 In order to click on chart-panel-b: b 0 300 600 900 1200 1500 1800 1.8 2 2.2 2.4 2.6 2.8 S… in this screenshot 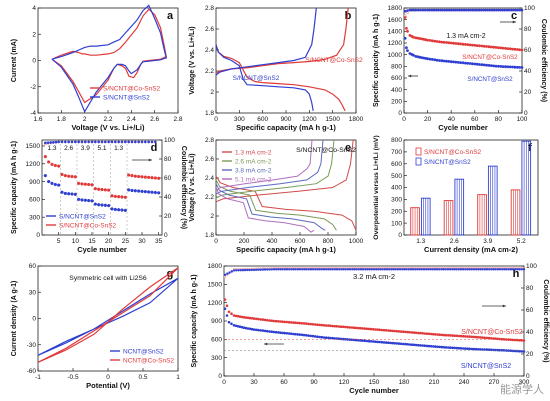, I will do `click(276, 68)`.